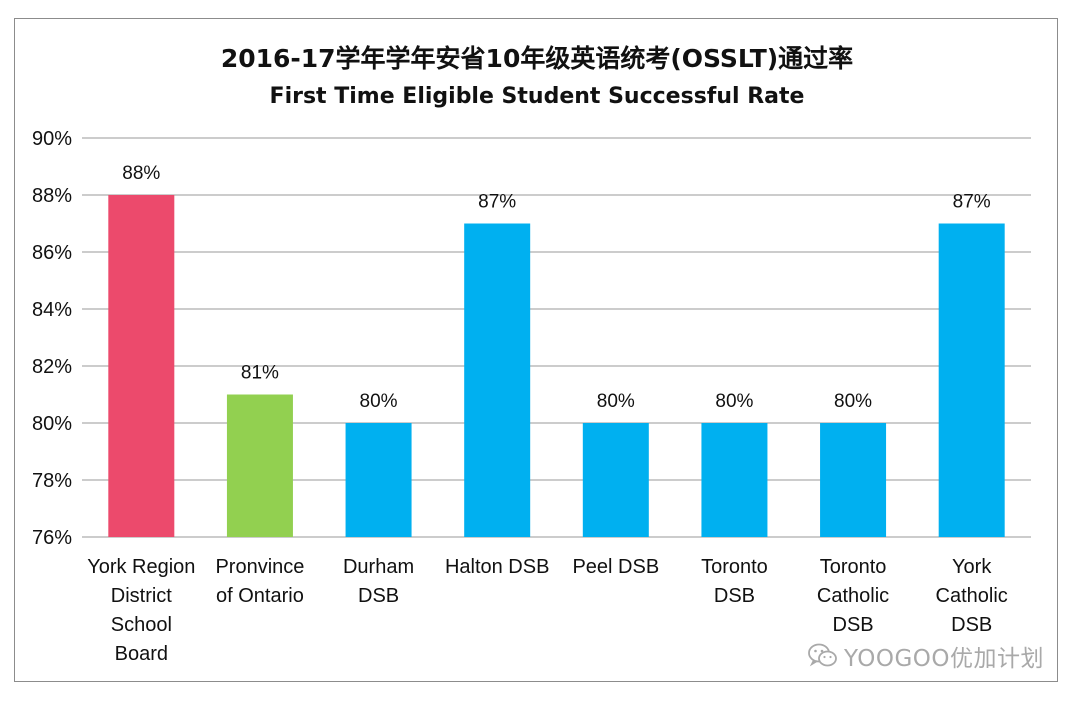 This screenshot has height=702, width=1080. What do you see at coordinates (734, 581) in the screenshot?
I see `category-label: Toronto DSB` at bounding box center [734, 581].